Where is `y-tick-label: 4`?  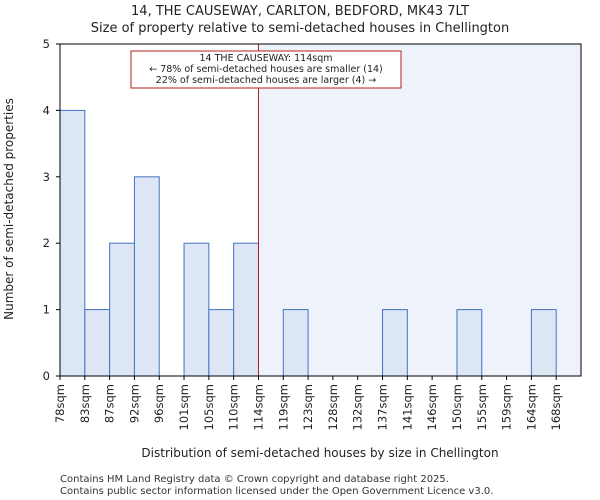 y-tick-label: 4 is located at coordinates (46, 110).